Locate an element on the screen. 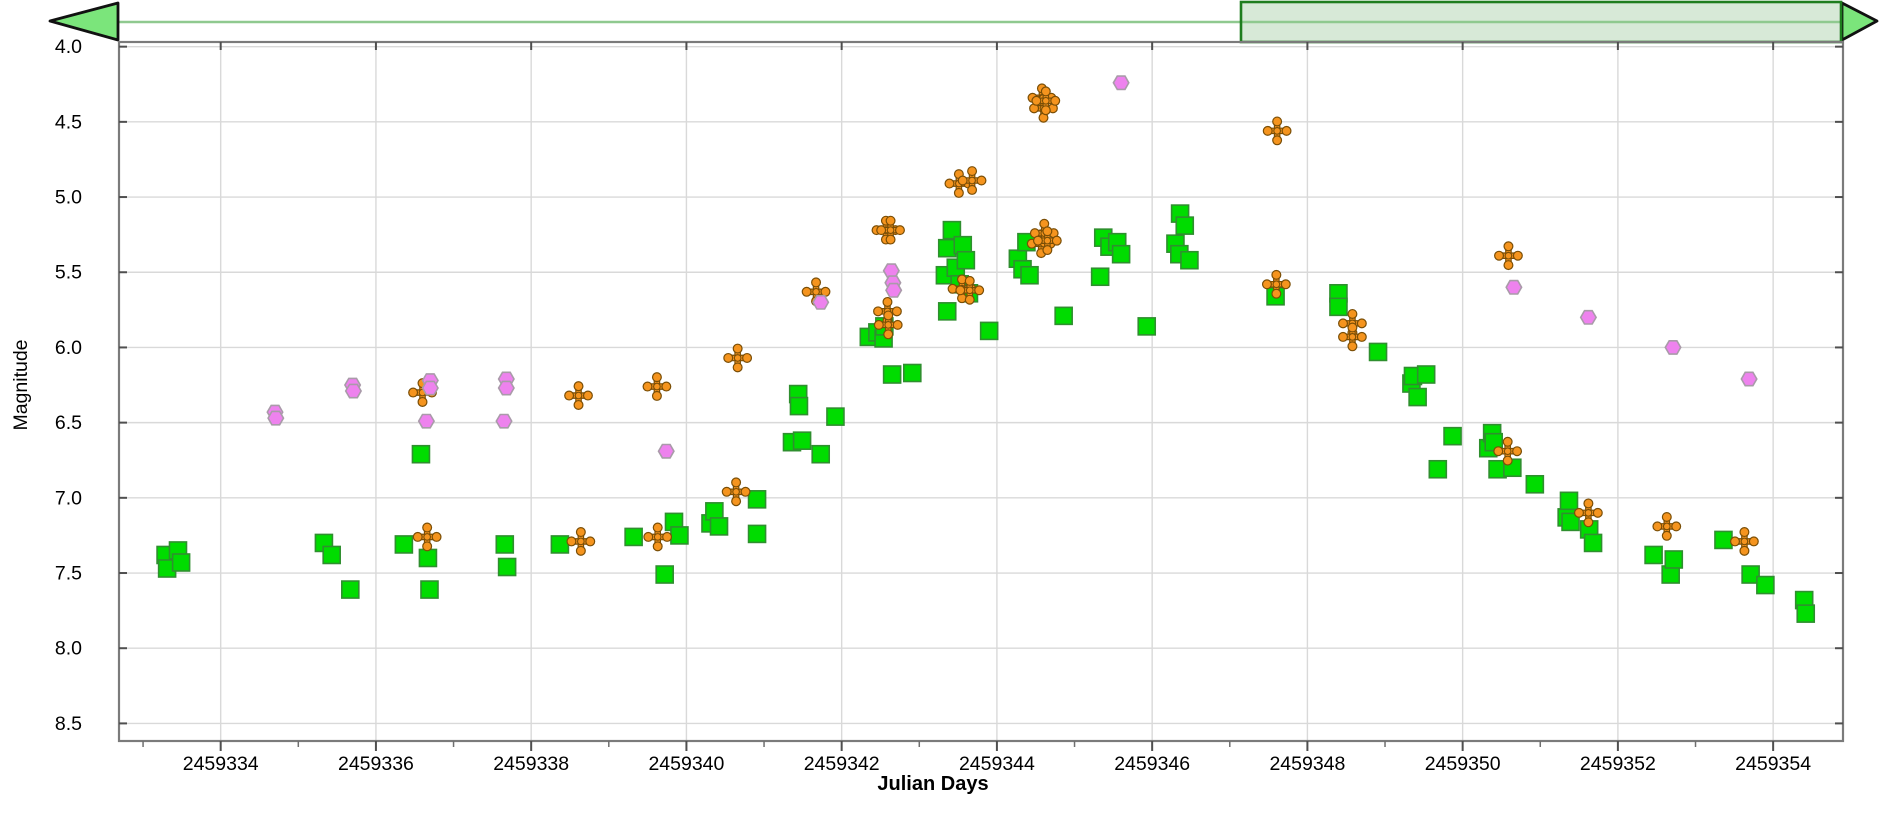 The image size is (1880, 818). x-tick-label: 2459342 is located at coordinates (842, 764).